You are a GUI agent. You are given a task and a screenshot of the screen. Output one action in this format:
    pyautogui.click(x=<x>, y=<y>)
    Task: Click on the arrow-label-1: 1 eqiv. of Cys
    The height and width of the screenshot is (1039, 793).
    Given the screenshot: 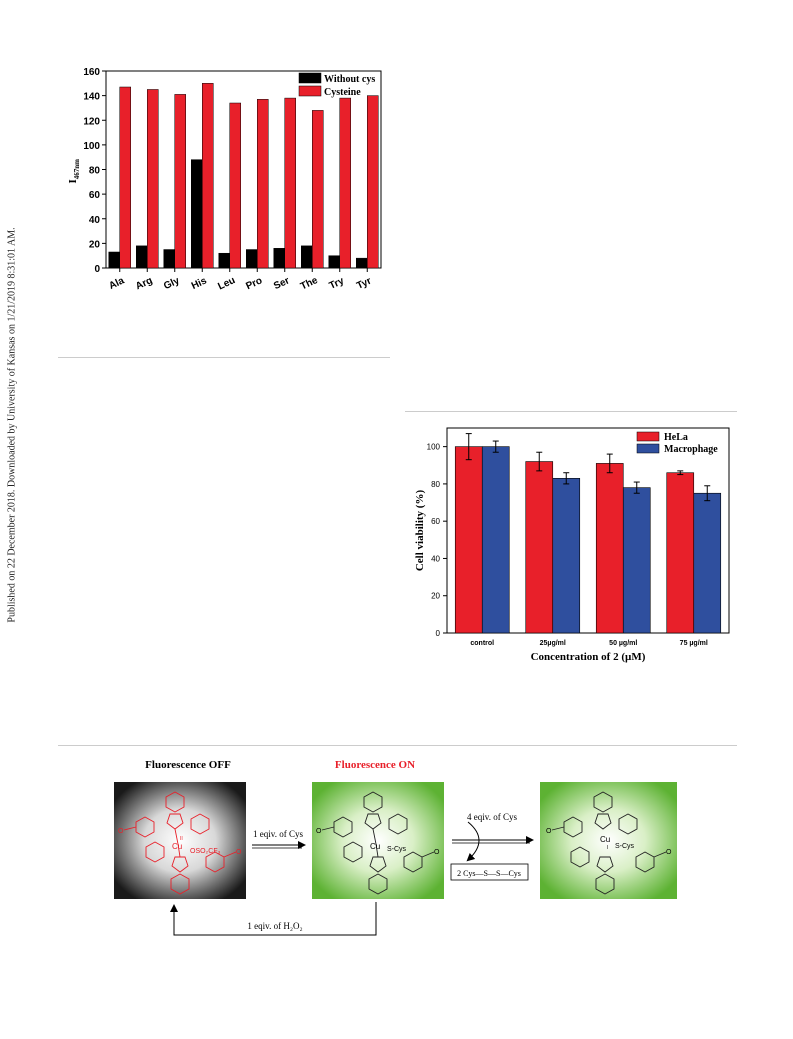 What is the action you would take?
    pyautogui.click(x=278, y=834)
    